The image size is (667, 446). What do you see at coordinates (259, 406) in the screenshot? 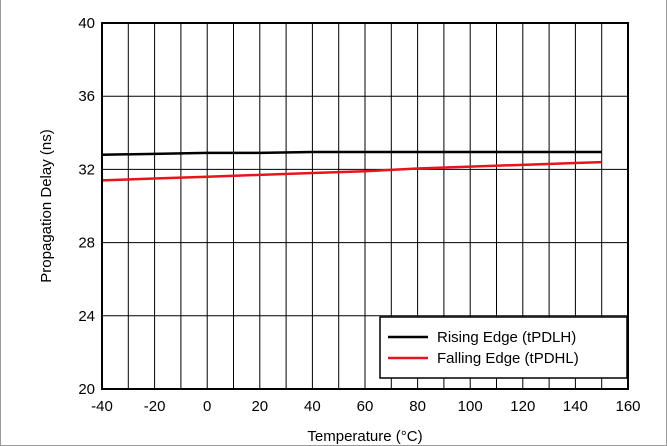
I see `x-tick-label: 20` at bounding box center [259, 406].